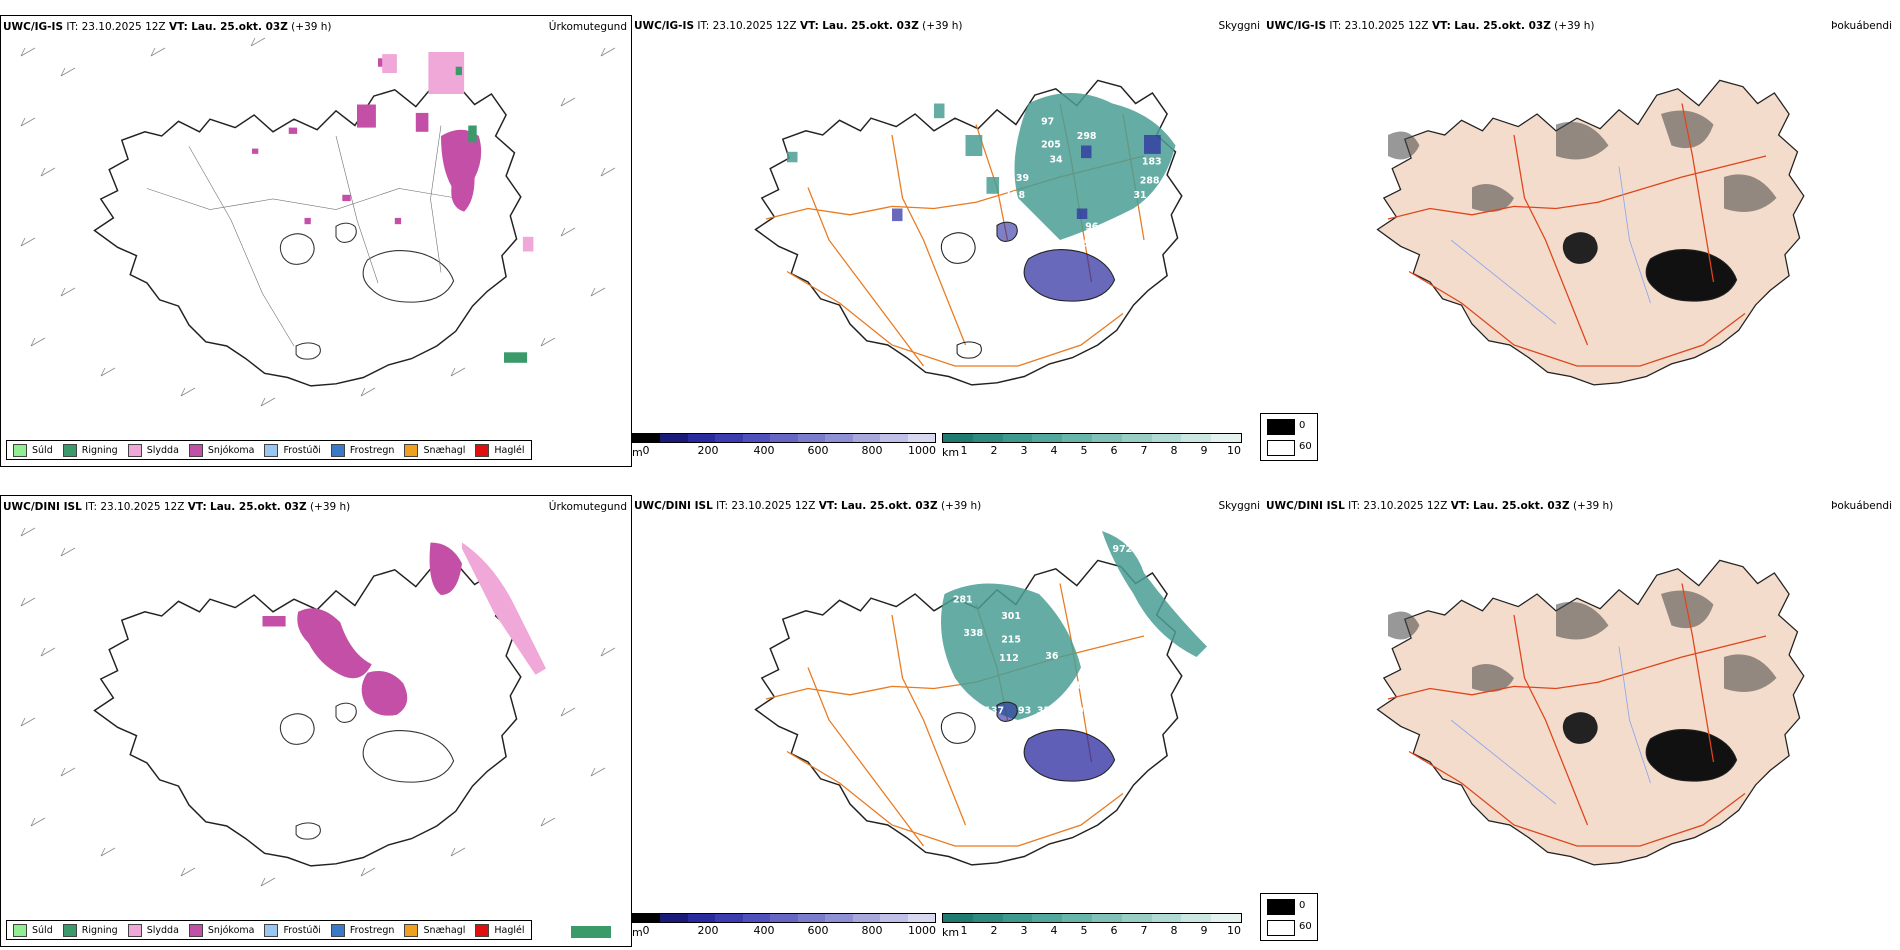 This screenshot has width=1900, height=950. I want to click on vis-label: 183, so click(1152, 161).